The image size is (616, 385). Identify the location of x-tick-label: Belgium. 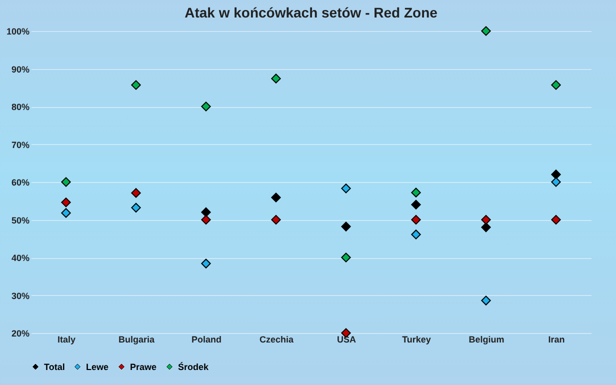
(486, 339).